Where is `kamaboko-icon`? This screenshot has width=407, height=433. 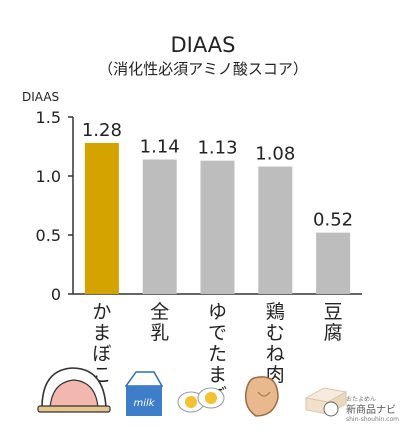 kamaboko-icon is located at coordinates (74, 390).